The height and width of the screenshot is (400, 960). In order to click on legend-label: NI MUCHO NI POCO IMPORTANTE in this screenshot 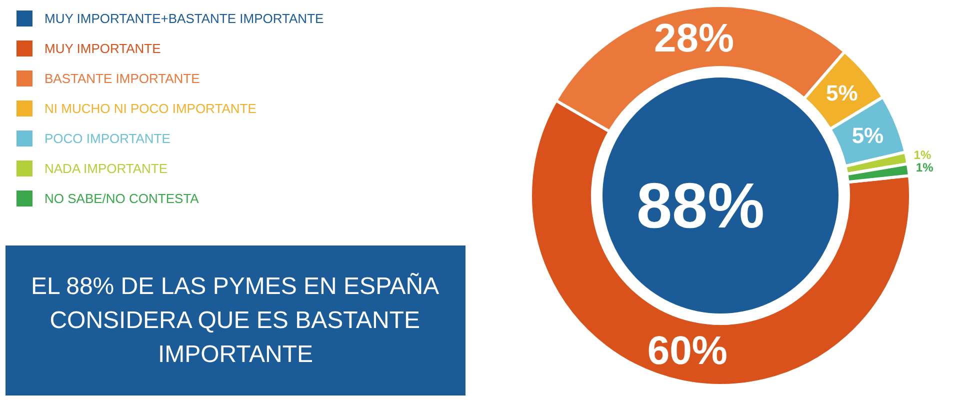, I will do `click(150, 108)`.